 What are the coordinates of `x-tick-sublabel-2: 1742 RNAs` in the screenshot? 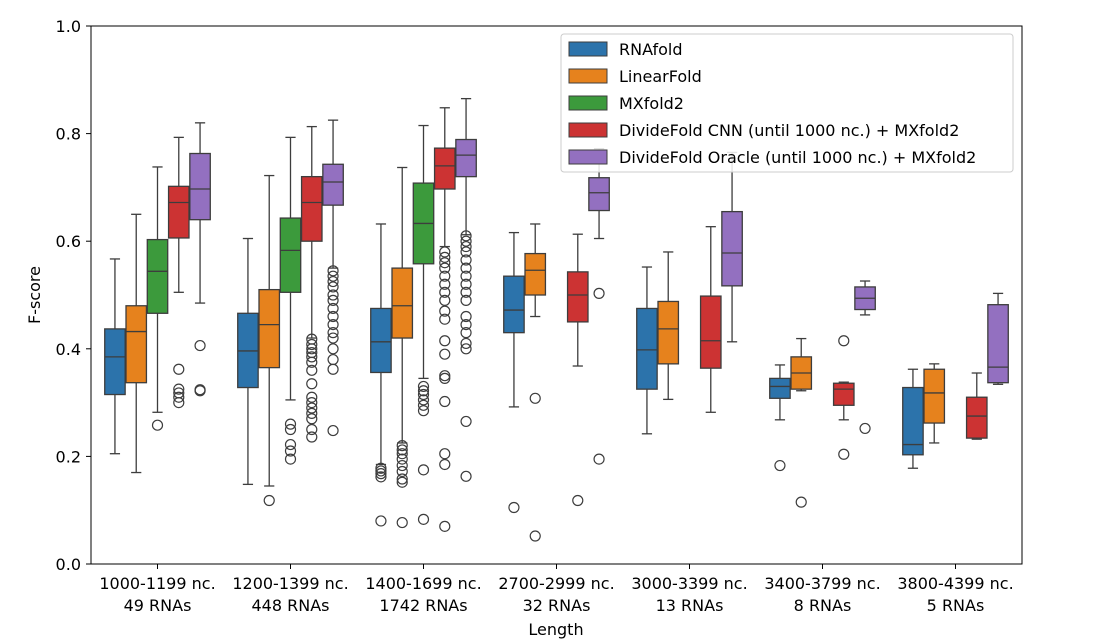 It's located at (423, 605).